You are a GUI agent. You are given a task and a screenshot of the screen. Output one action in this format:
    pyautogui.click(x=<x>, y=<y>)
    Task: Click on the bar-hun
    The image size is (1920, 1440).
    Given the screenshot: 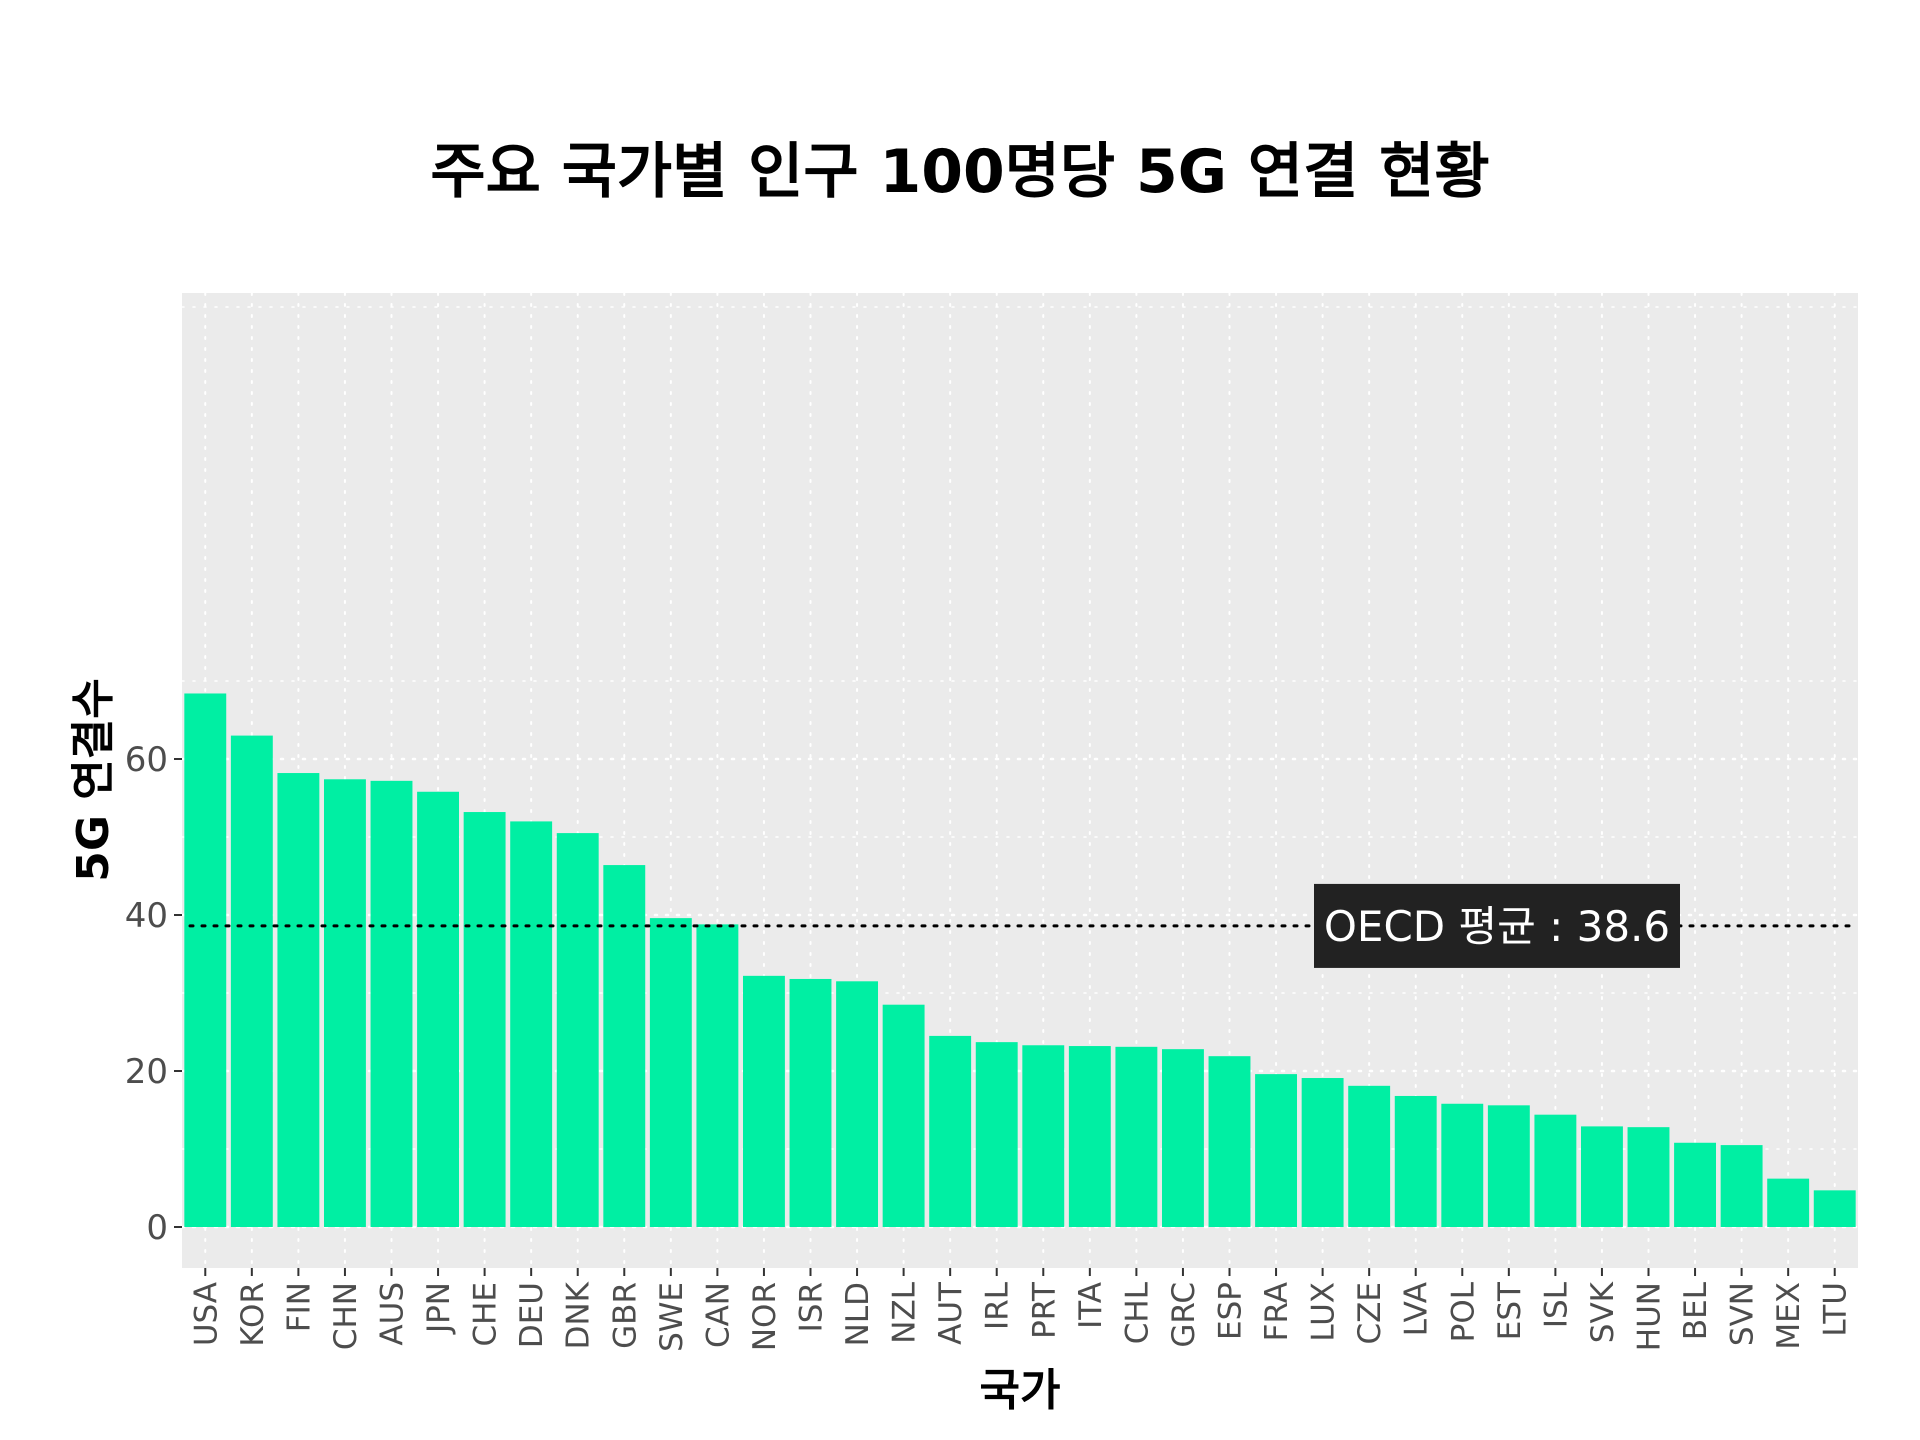 What is the action you would take?
    pyautogui.click(x=1648, y=1177)
    